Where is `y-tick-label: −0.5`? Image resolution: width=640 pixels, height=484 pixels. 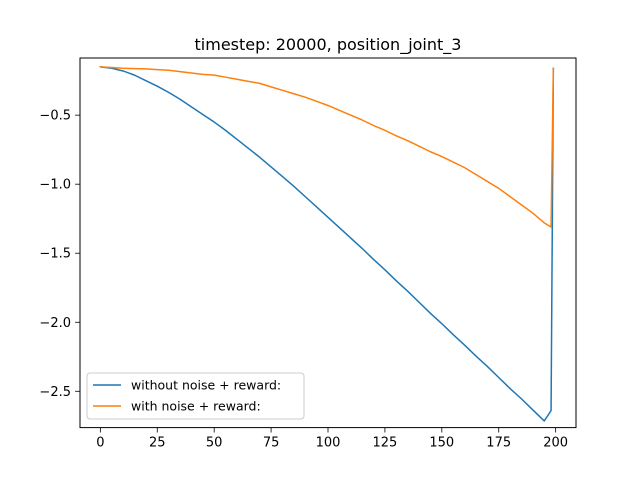
y-tick-label: −0.5 is located at coordinates (55, 116).